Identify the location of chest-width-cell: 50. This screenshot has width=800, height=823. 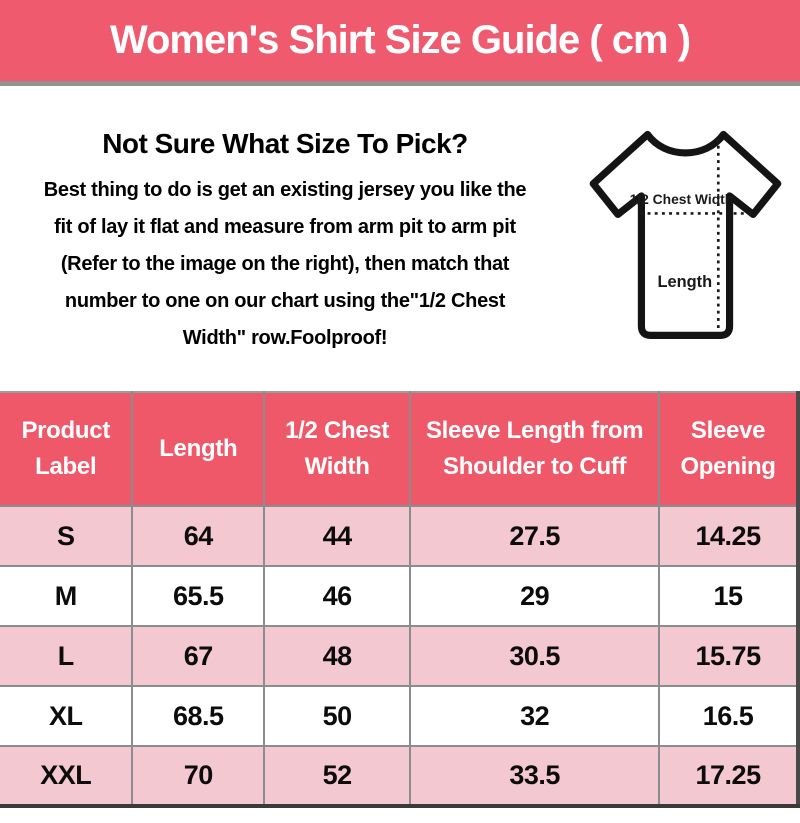
(337, 716).